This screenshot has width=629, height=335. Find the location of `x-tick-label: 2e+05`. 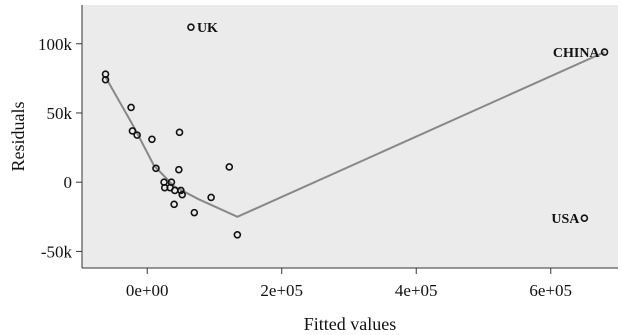

x-tick-label: 2e+05 is located at coordinates (281, 290).